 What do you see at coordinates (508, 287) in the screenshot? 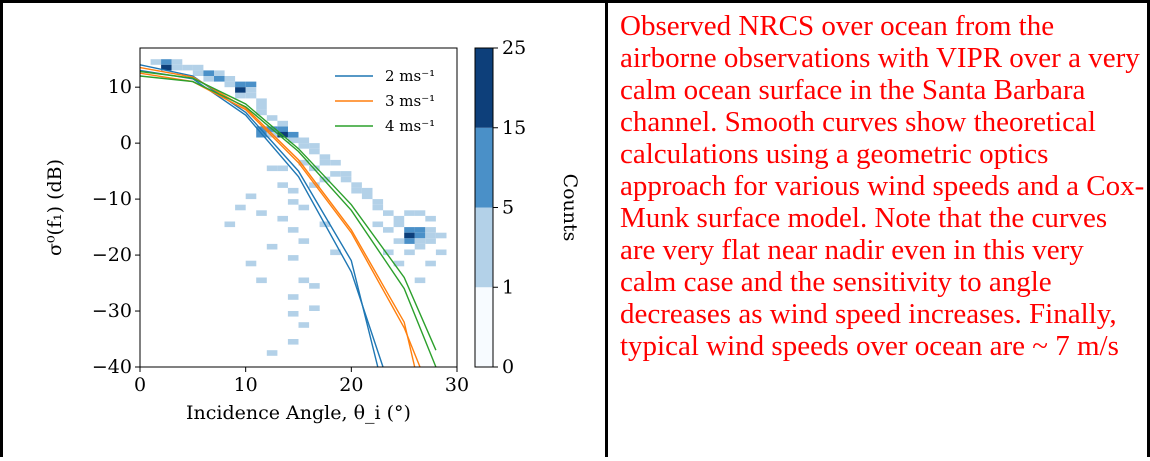
I see `colorbar-tick-label: 1` at bounding box center [508, 287].